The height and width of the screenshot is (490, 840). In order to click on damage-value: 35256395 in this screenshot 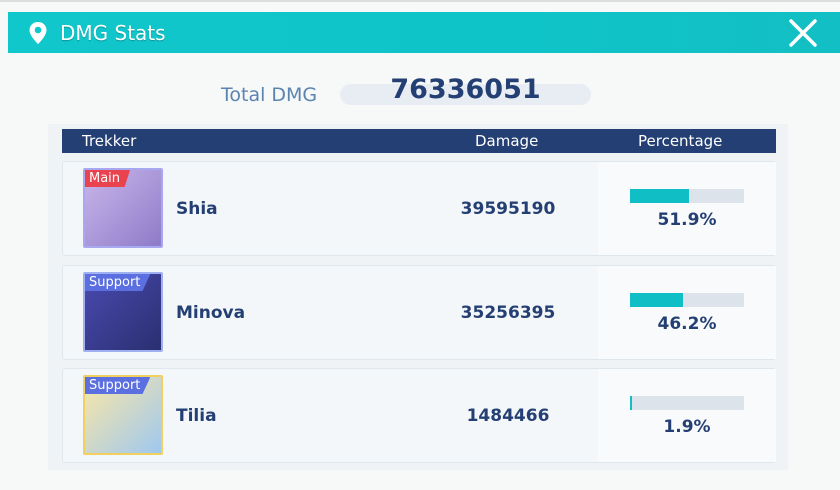, I will do `click(508, 313)`.